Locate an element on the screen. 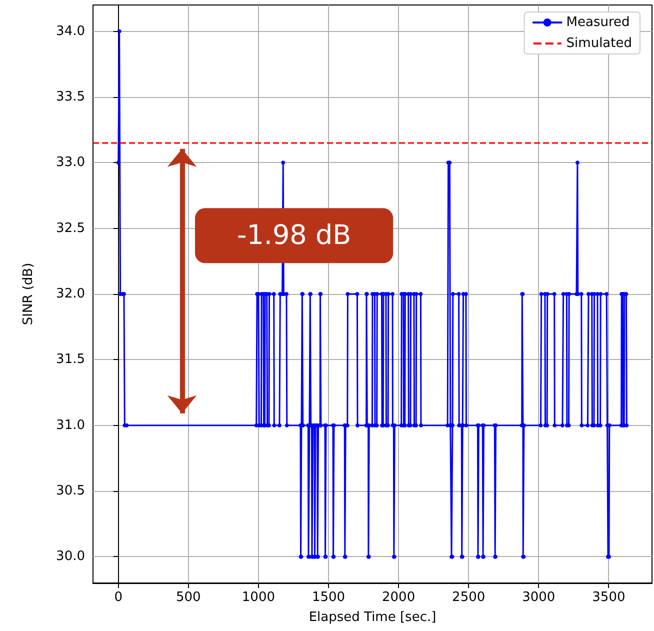 Image resolution: width=654 pixels, height=631 pixels. x-tick-label: 2000 is located at coordinates (399, 597).